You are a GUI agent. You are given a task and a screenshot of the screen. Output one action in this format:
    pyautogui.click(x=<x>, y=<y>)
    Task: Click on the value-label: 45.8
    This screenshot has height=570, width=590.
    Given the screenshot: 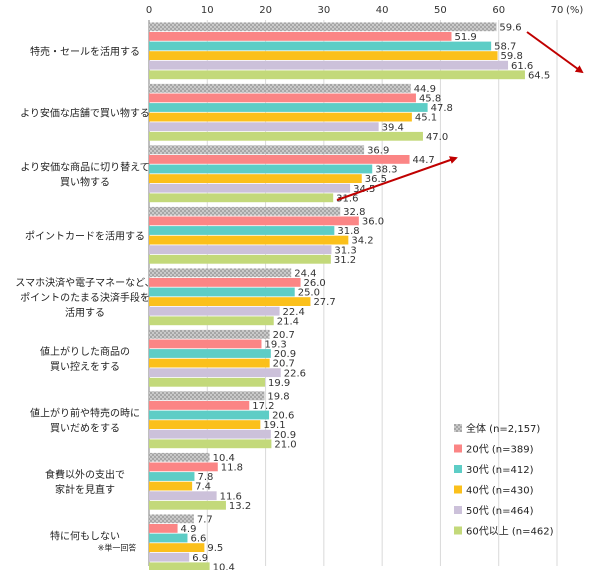 What is the action you would take?
    pyautogui.click(x=430, y=99)
    